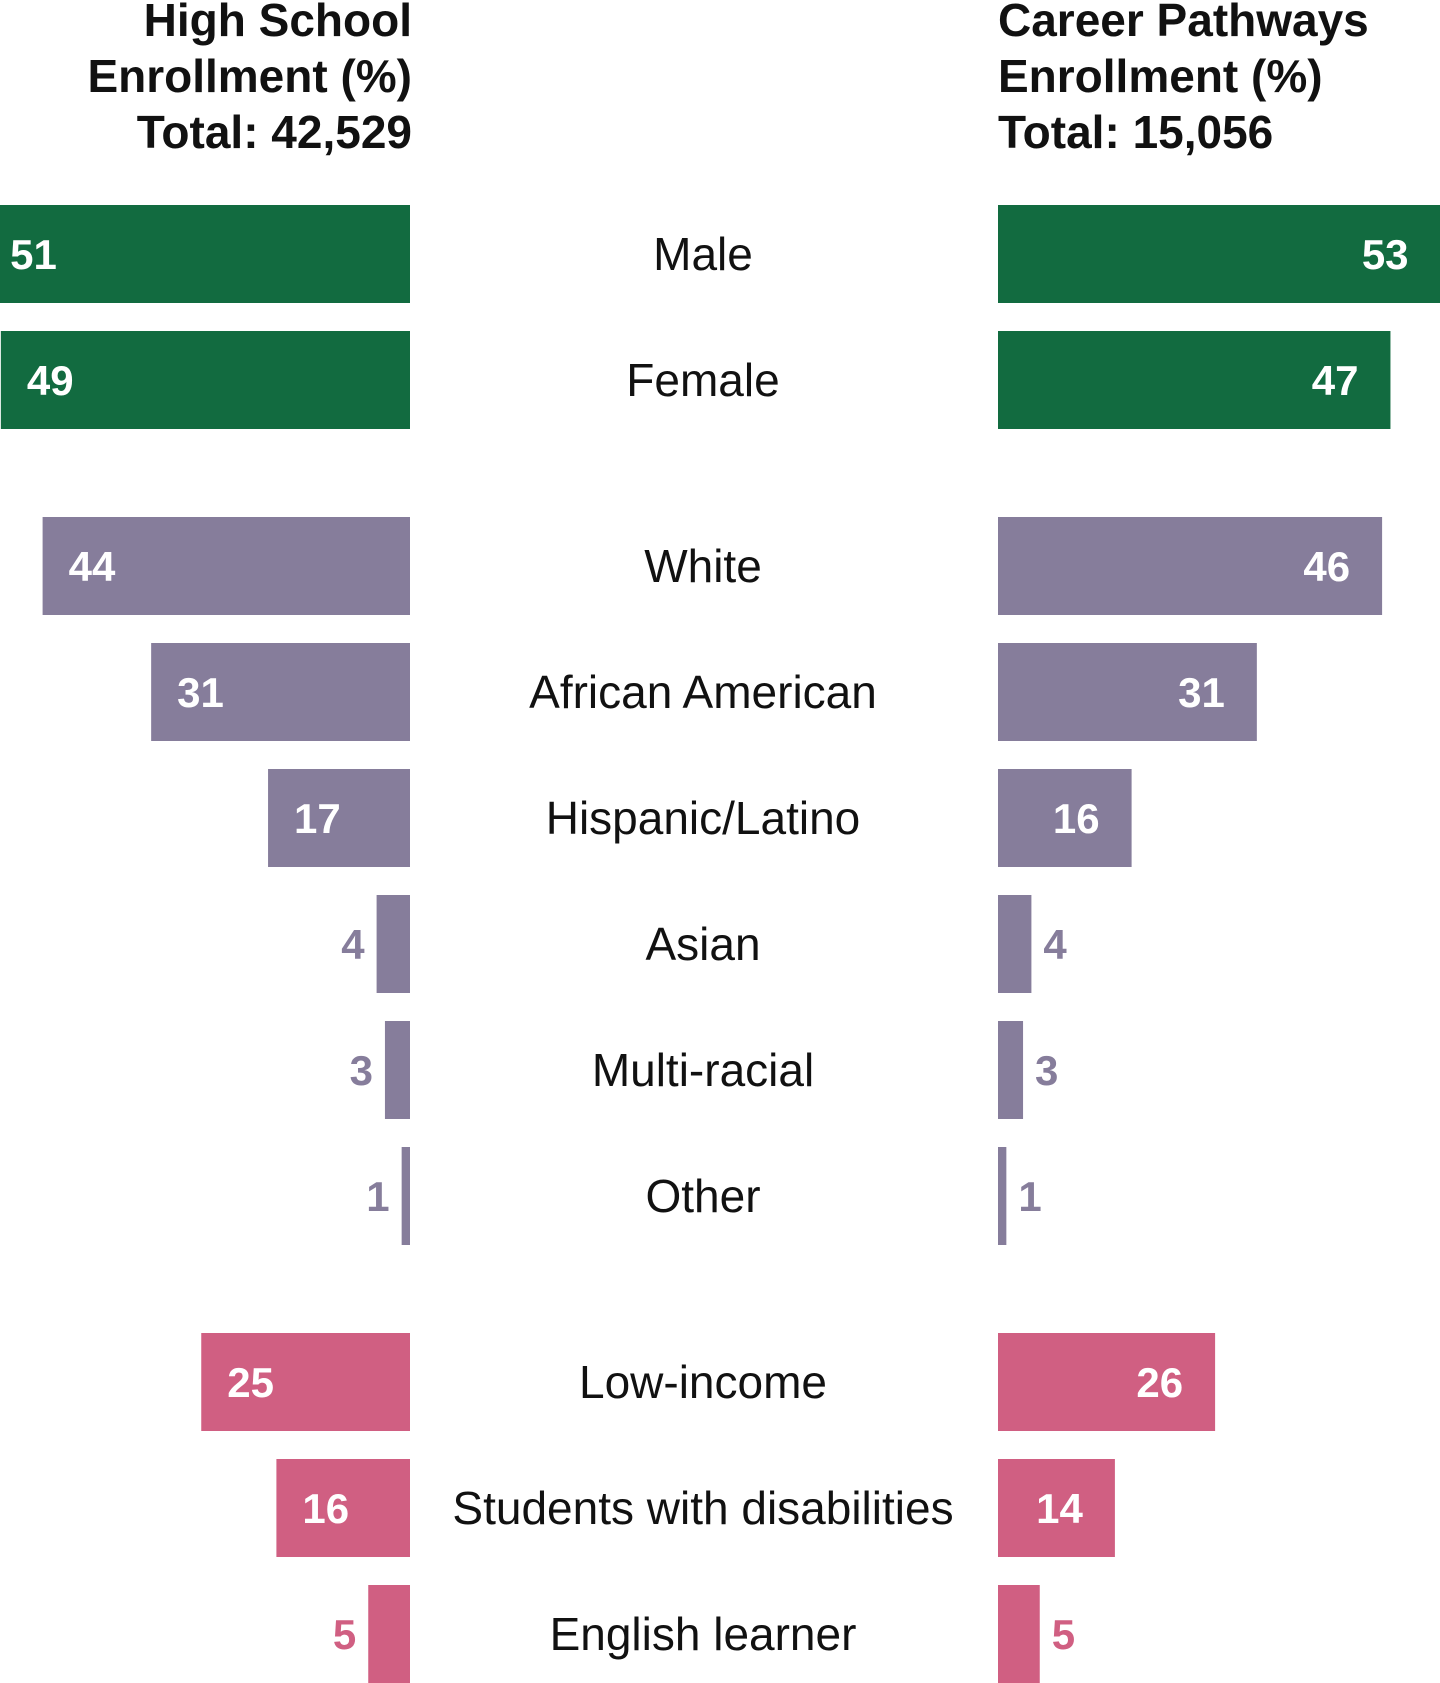  What do you see at coordinates (703, 1070) in the screenshot?
I see `category-label: Multi-racial` at bounding box center [703, 1070].